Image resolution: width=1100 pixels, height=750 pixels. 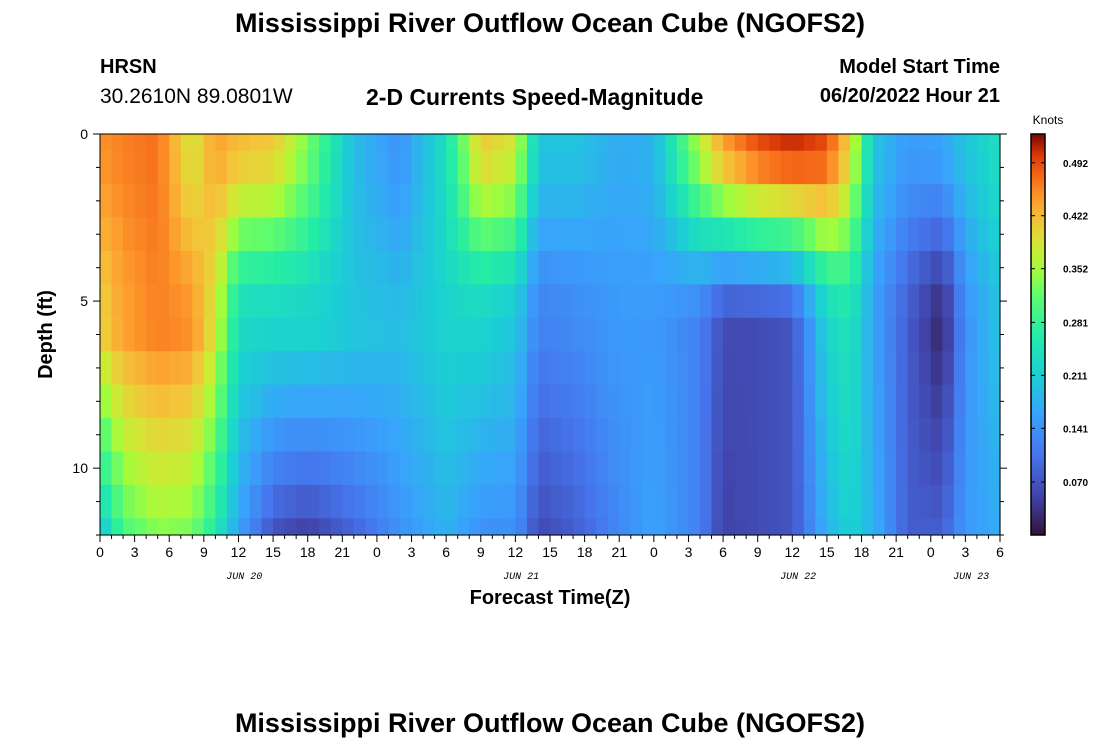 What do you see at coordinates (481, 552) in the screenshot?
I see `x-tick-label: 9` at bounding box center [481, 552].